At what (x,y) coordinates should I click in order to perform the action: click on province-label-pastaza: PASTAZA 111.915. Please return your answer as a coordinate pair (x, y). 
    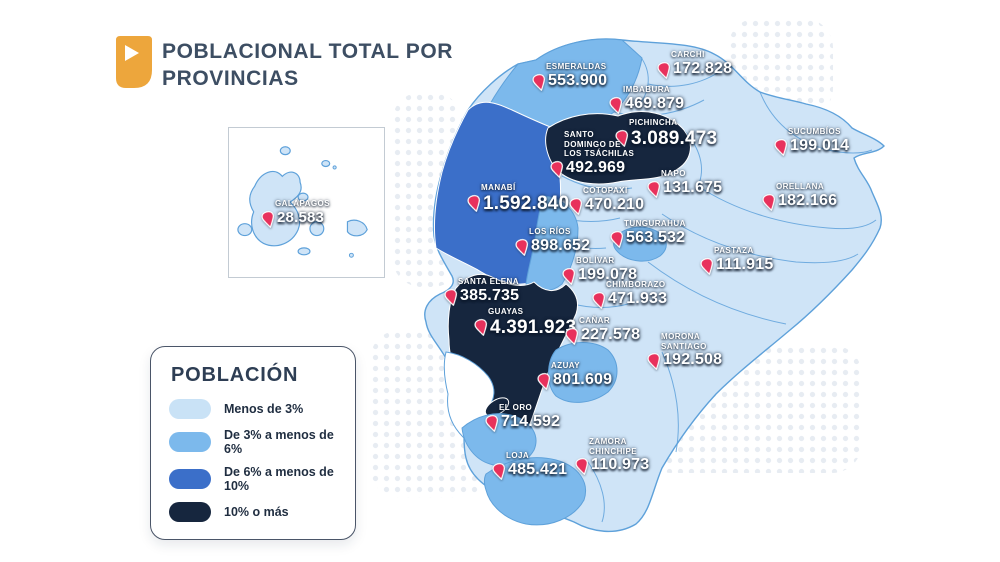
    Looking at the image, I should click on (737, 260).